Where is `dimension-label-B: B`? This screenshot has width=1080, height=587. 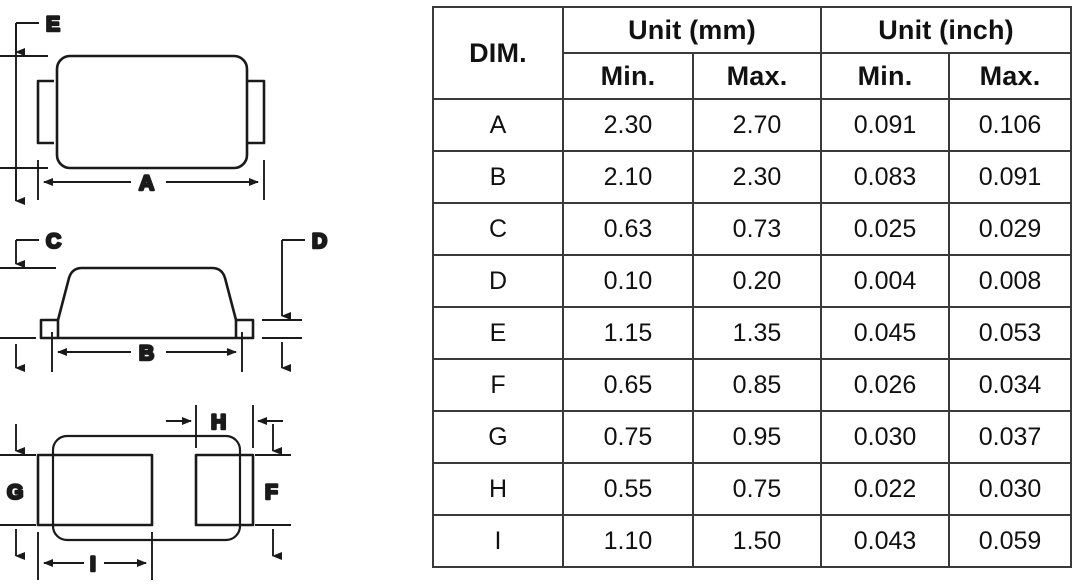 dimension-label-B: B is located at coordinates (146, 353).